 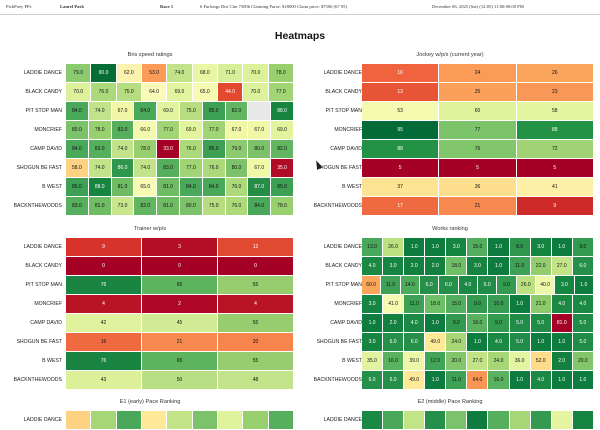 I want to click on heatmap-cell: 9, so click(x=103, y=247).